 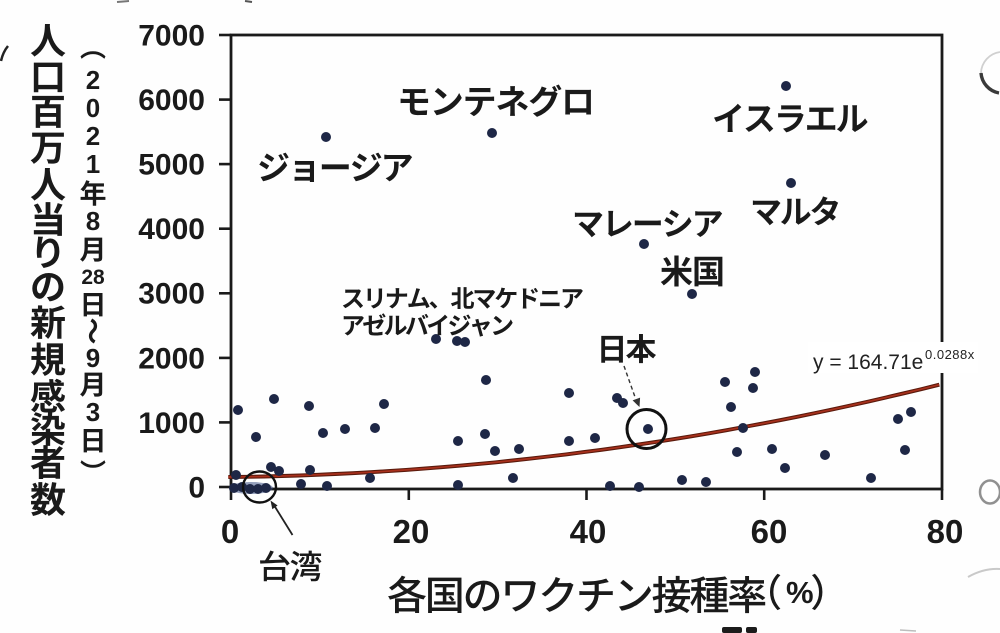 I want to click on svg-text: 28, so click(x=93, y=277).